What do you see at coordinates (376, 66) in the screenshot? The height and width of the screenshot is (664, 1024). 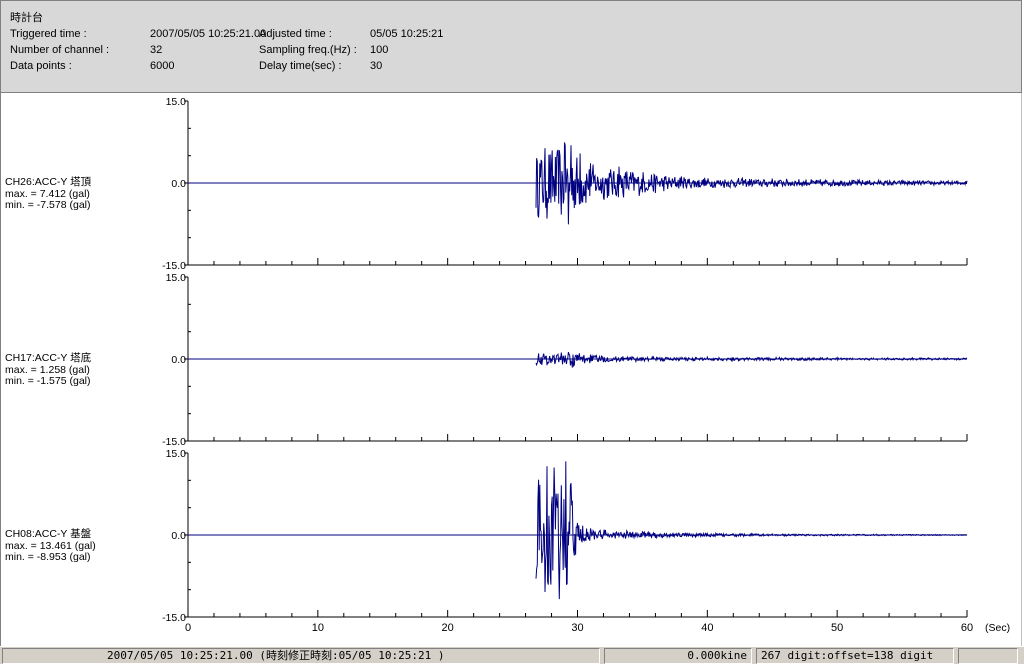 I see `delay-time-value: 30` at bounding box center [376, 66].